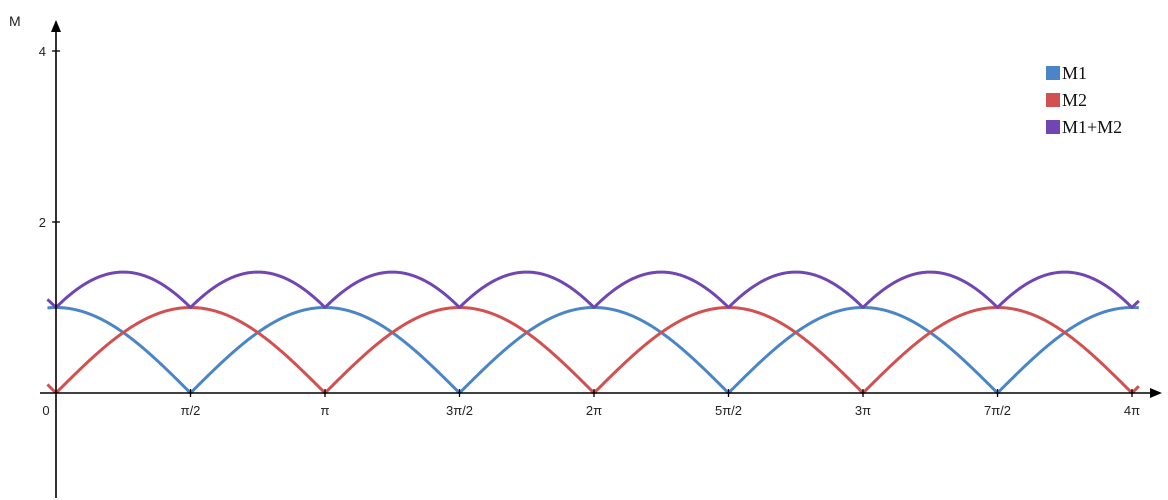 This screenshot has width=1168, height=500. I want to click on legend-label: M2, so click(1074, 100).